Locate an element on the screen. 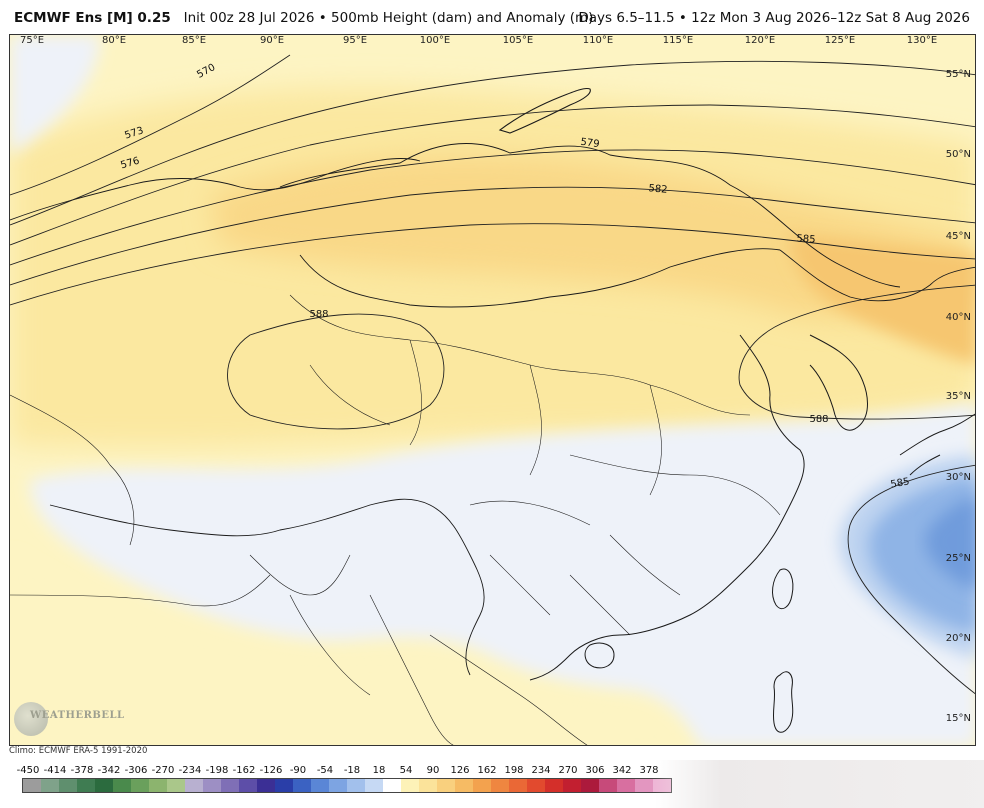  strong-positive-anomaly-east is located at coordinates (882, 300).